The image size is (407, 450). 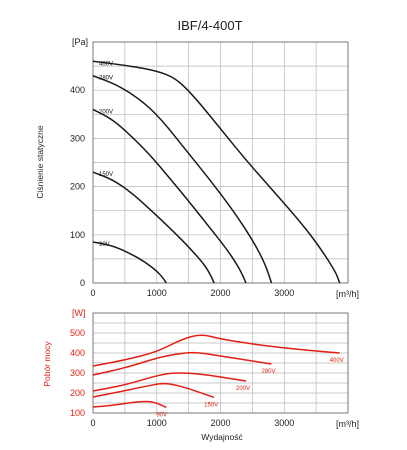 I want to click on pressure-curve-label-400V: 400V, so click(x=106, y=64).